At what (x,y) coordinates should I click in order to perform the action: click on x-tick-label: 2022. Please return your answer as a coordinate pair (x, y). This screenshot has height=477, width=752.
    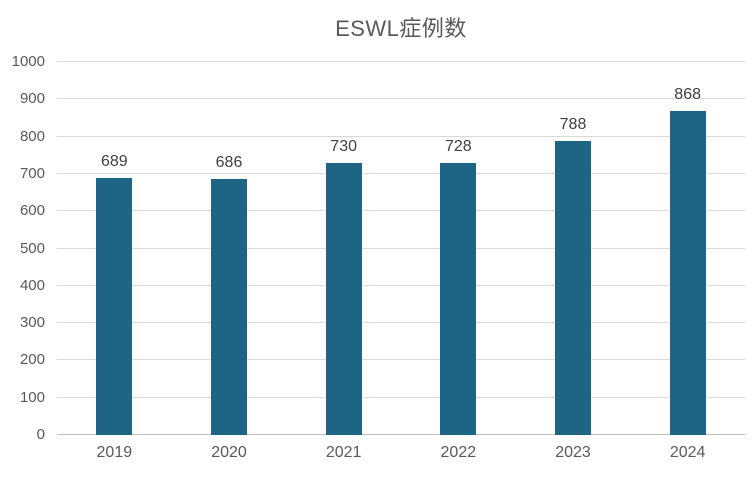
    Looking at the image, I should click on (458, 452).